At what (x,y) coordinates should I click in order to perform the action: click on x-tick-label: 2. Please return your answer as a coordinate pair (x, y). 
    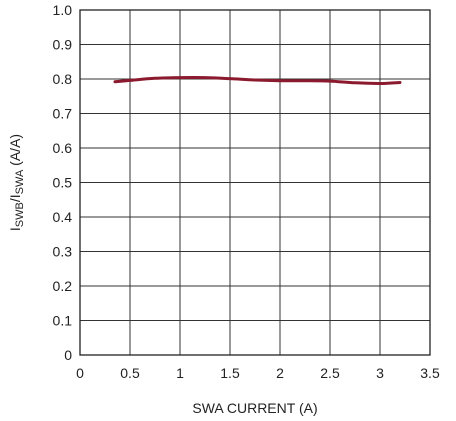
    Looking at the image, I should click on (280, 373).